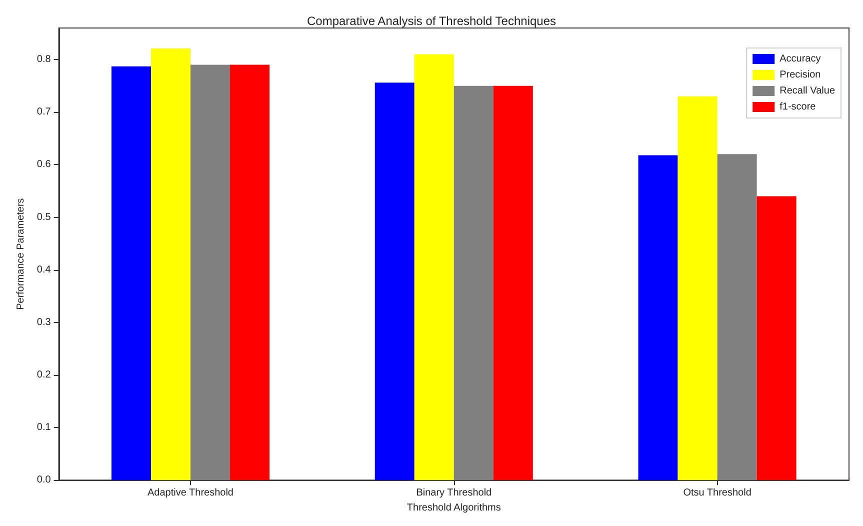 The height and width of the screenshot is (526, 863). I want to click on x-axis-title: Threshold Algorithms, so click(453, 508).